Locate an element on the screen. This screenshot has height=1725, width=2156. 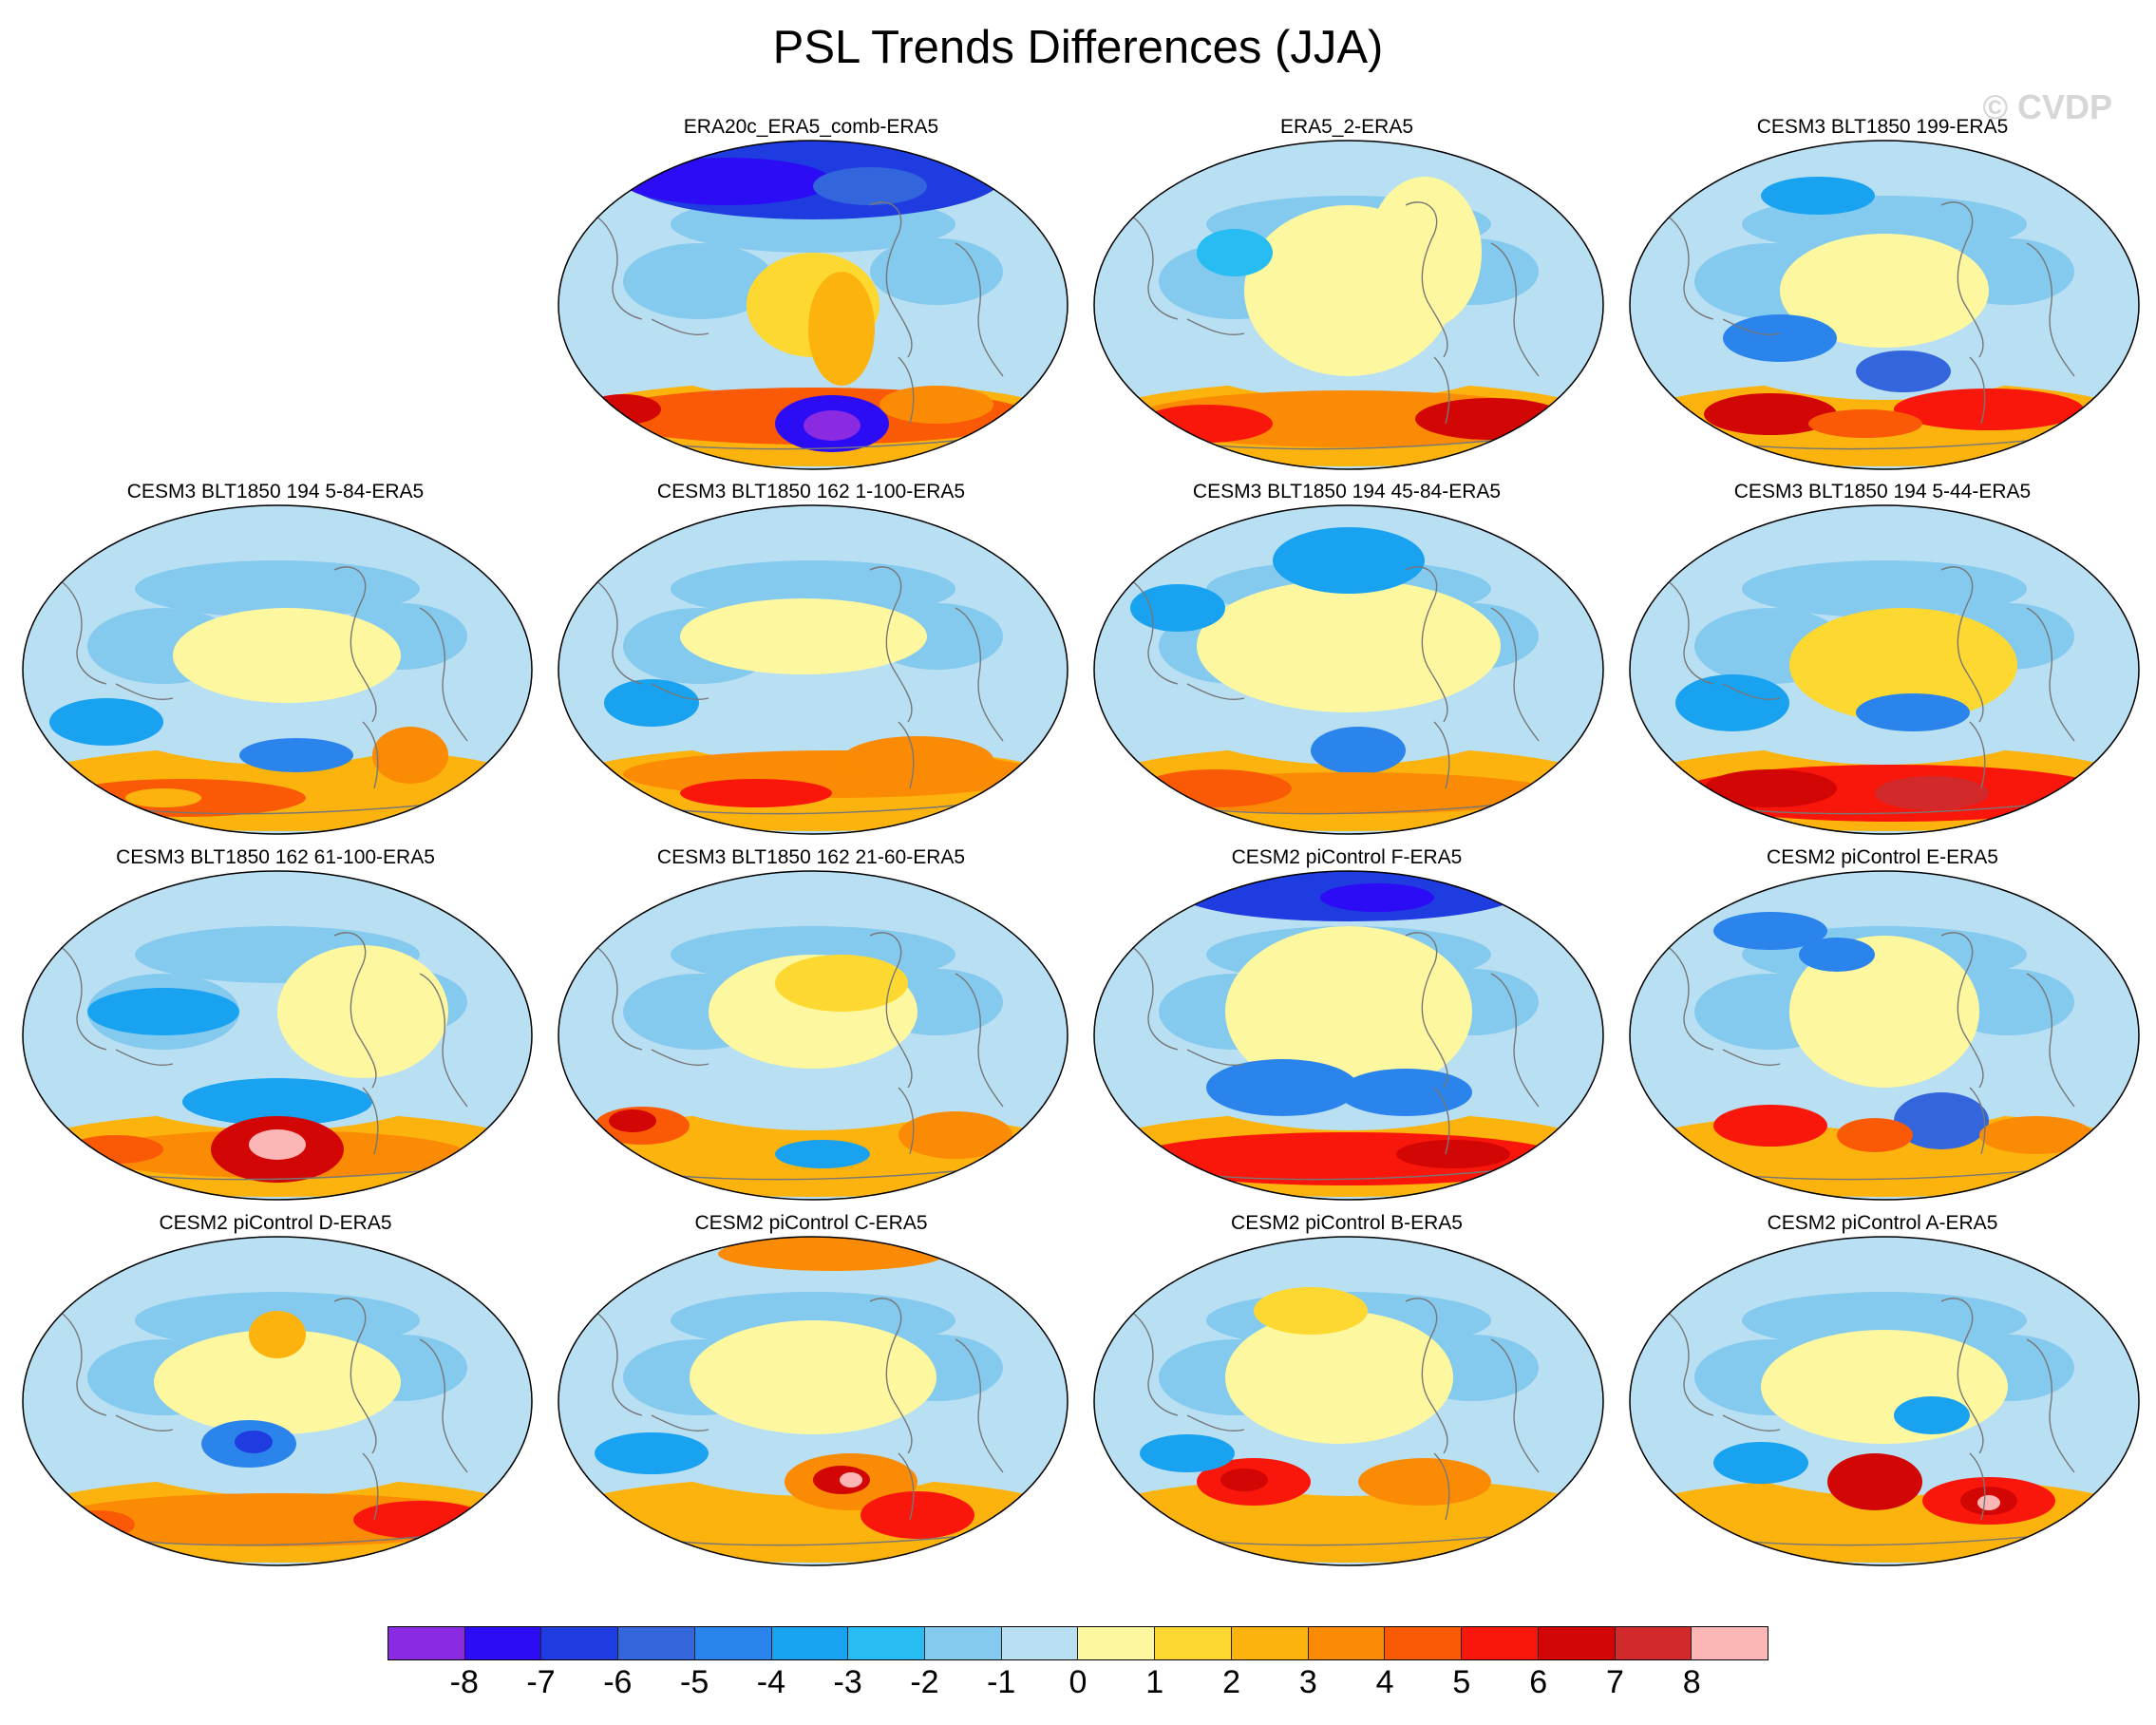
map-panel: CESM3 BLT1850 194 45-84-ERA5 is located at coordinates (1347, 666).